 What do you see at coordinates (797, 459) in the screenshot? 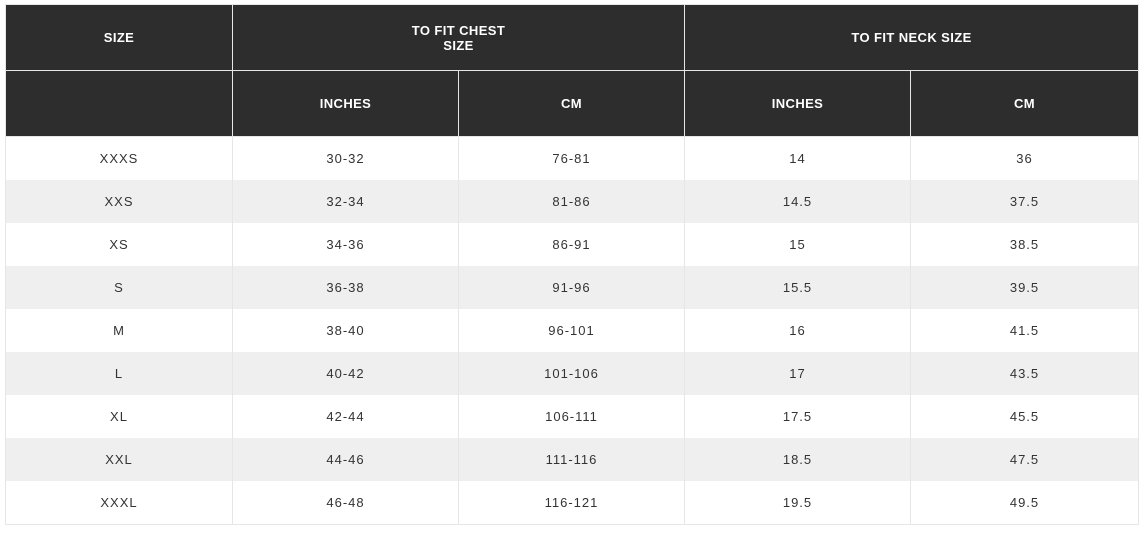
I see `cell-neck-inches: 18.5` at bounding box center [797, 459].